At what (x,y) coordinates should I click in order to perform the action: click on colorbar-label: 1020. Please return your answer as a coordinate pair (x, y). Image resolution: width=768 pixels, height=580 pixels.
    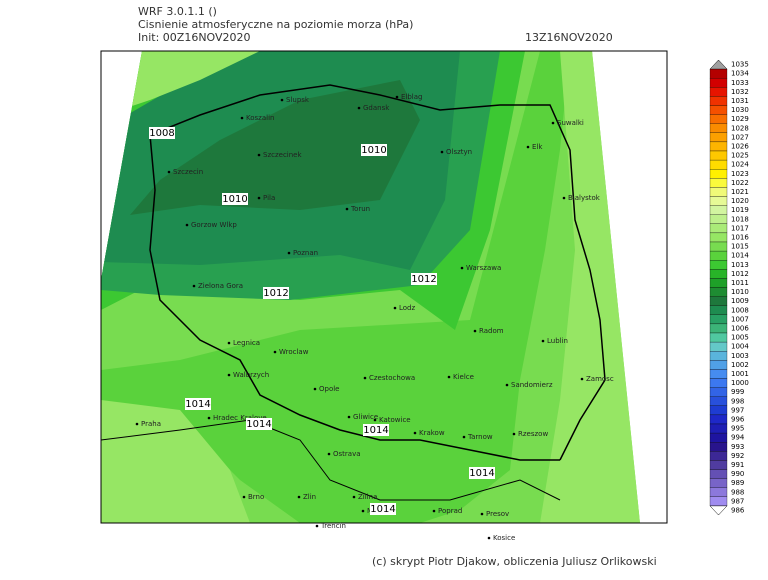
    Looking at the image, I should click on (740, 201).